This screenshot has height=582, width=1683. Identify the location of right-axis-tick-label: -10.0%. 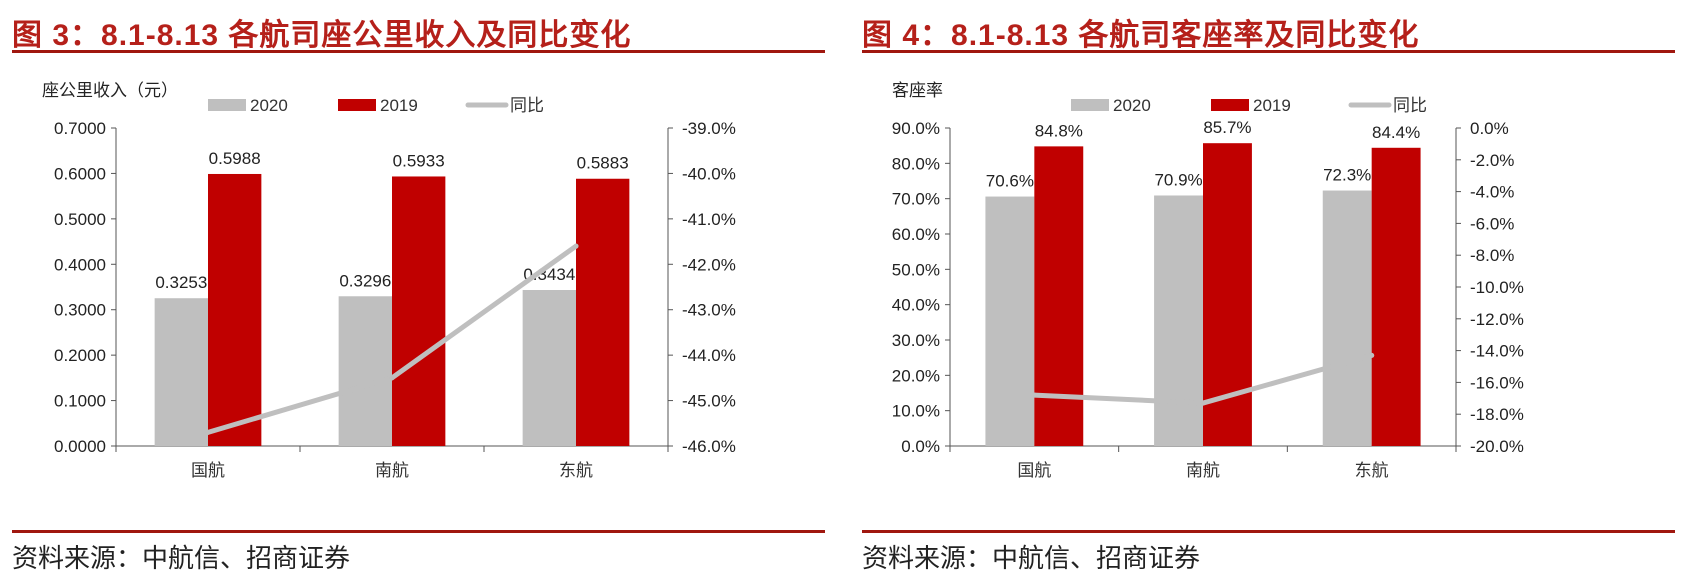
(1497, 287).